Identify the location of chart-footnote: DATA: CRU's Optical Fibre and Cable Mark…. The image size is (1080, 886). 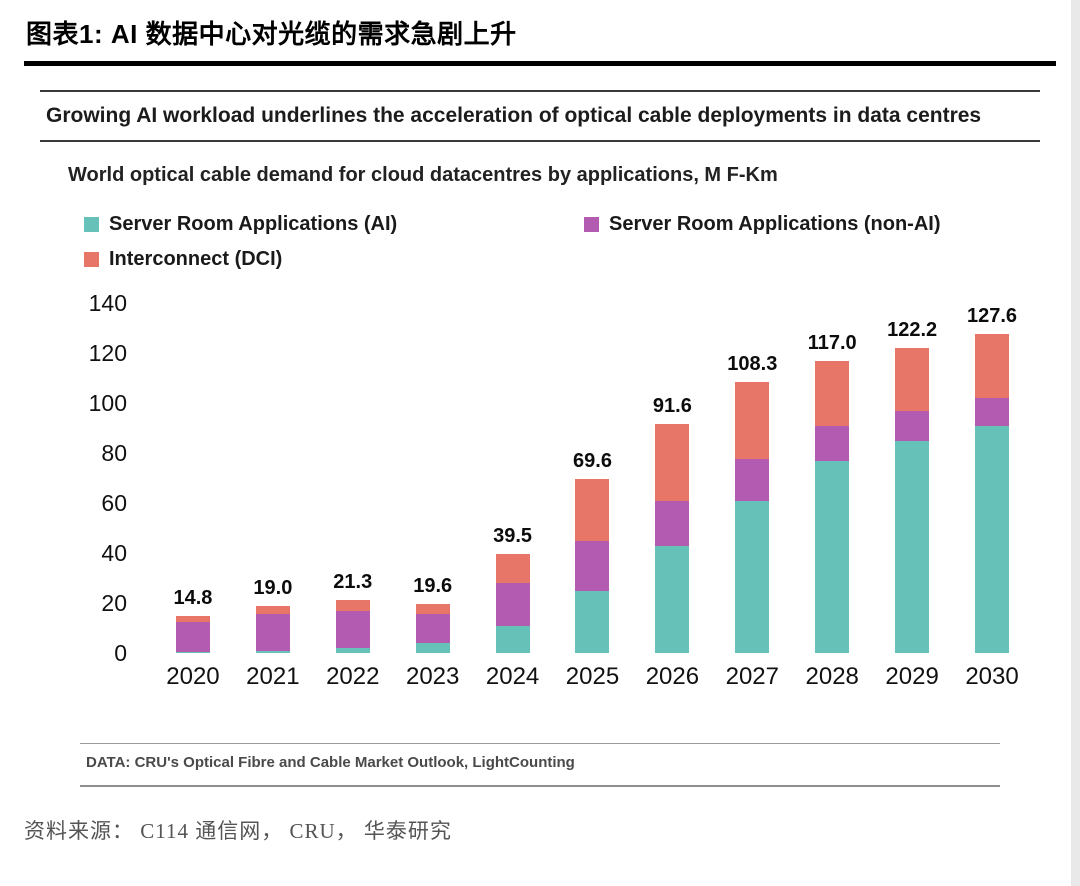
(540, 765).